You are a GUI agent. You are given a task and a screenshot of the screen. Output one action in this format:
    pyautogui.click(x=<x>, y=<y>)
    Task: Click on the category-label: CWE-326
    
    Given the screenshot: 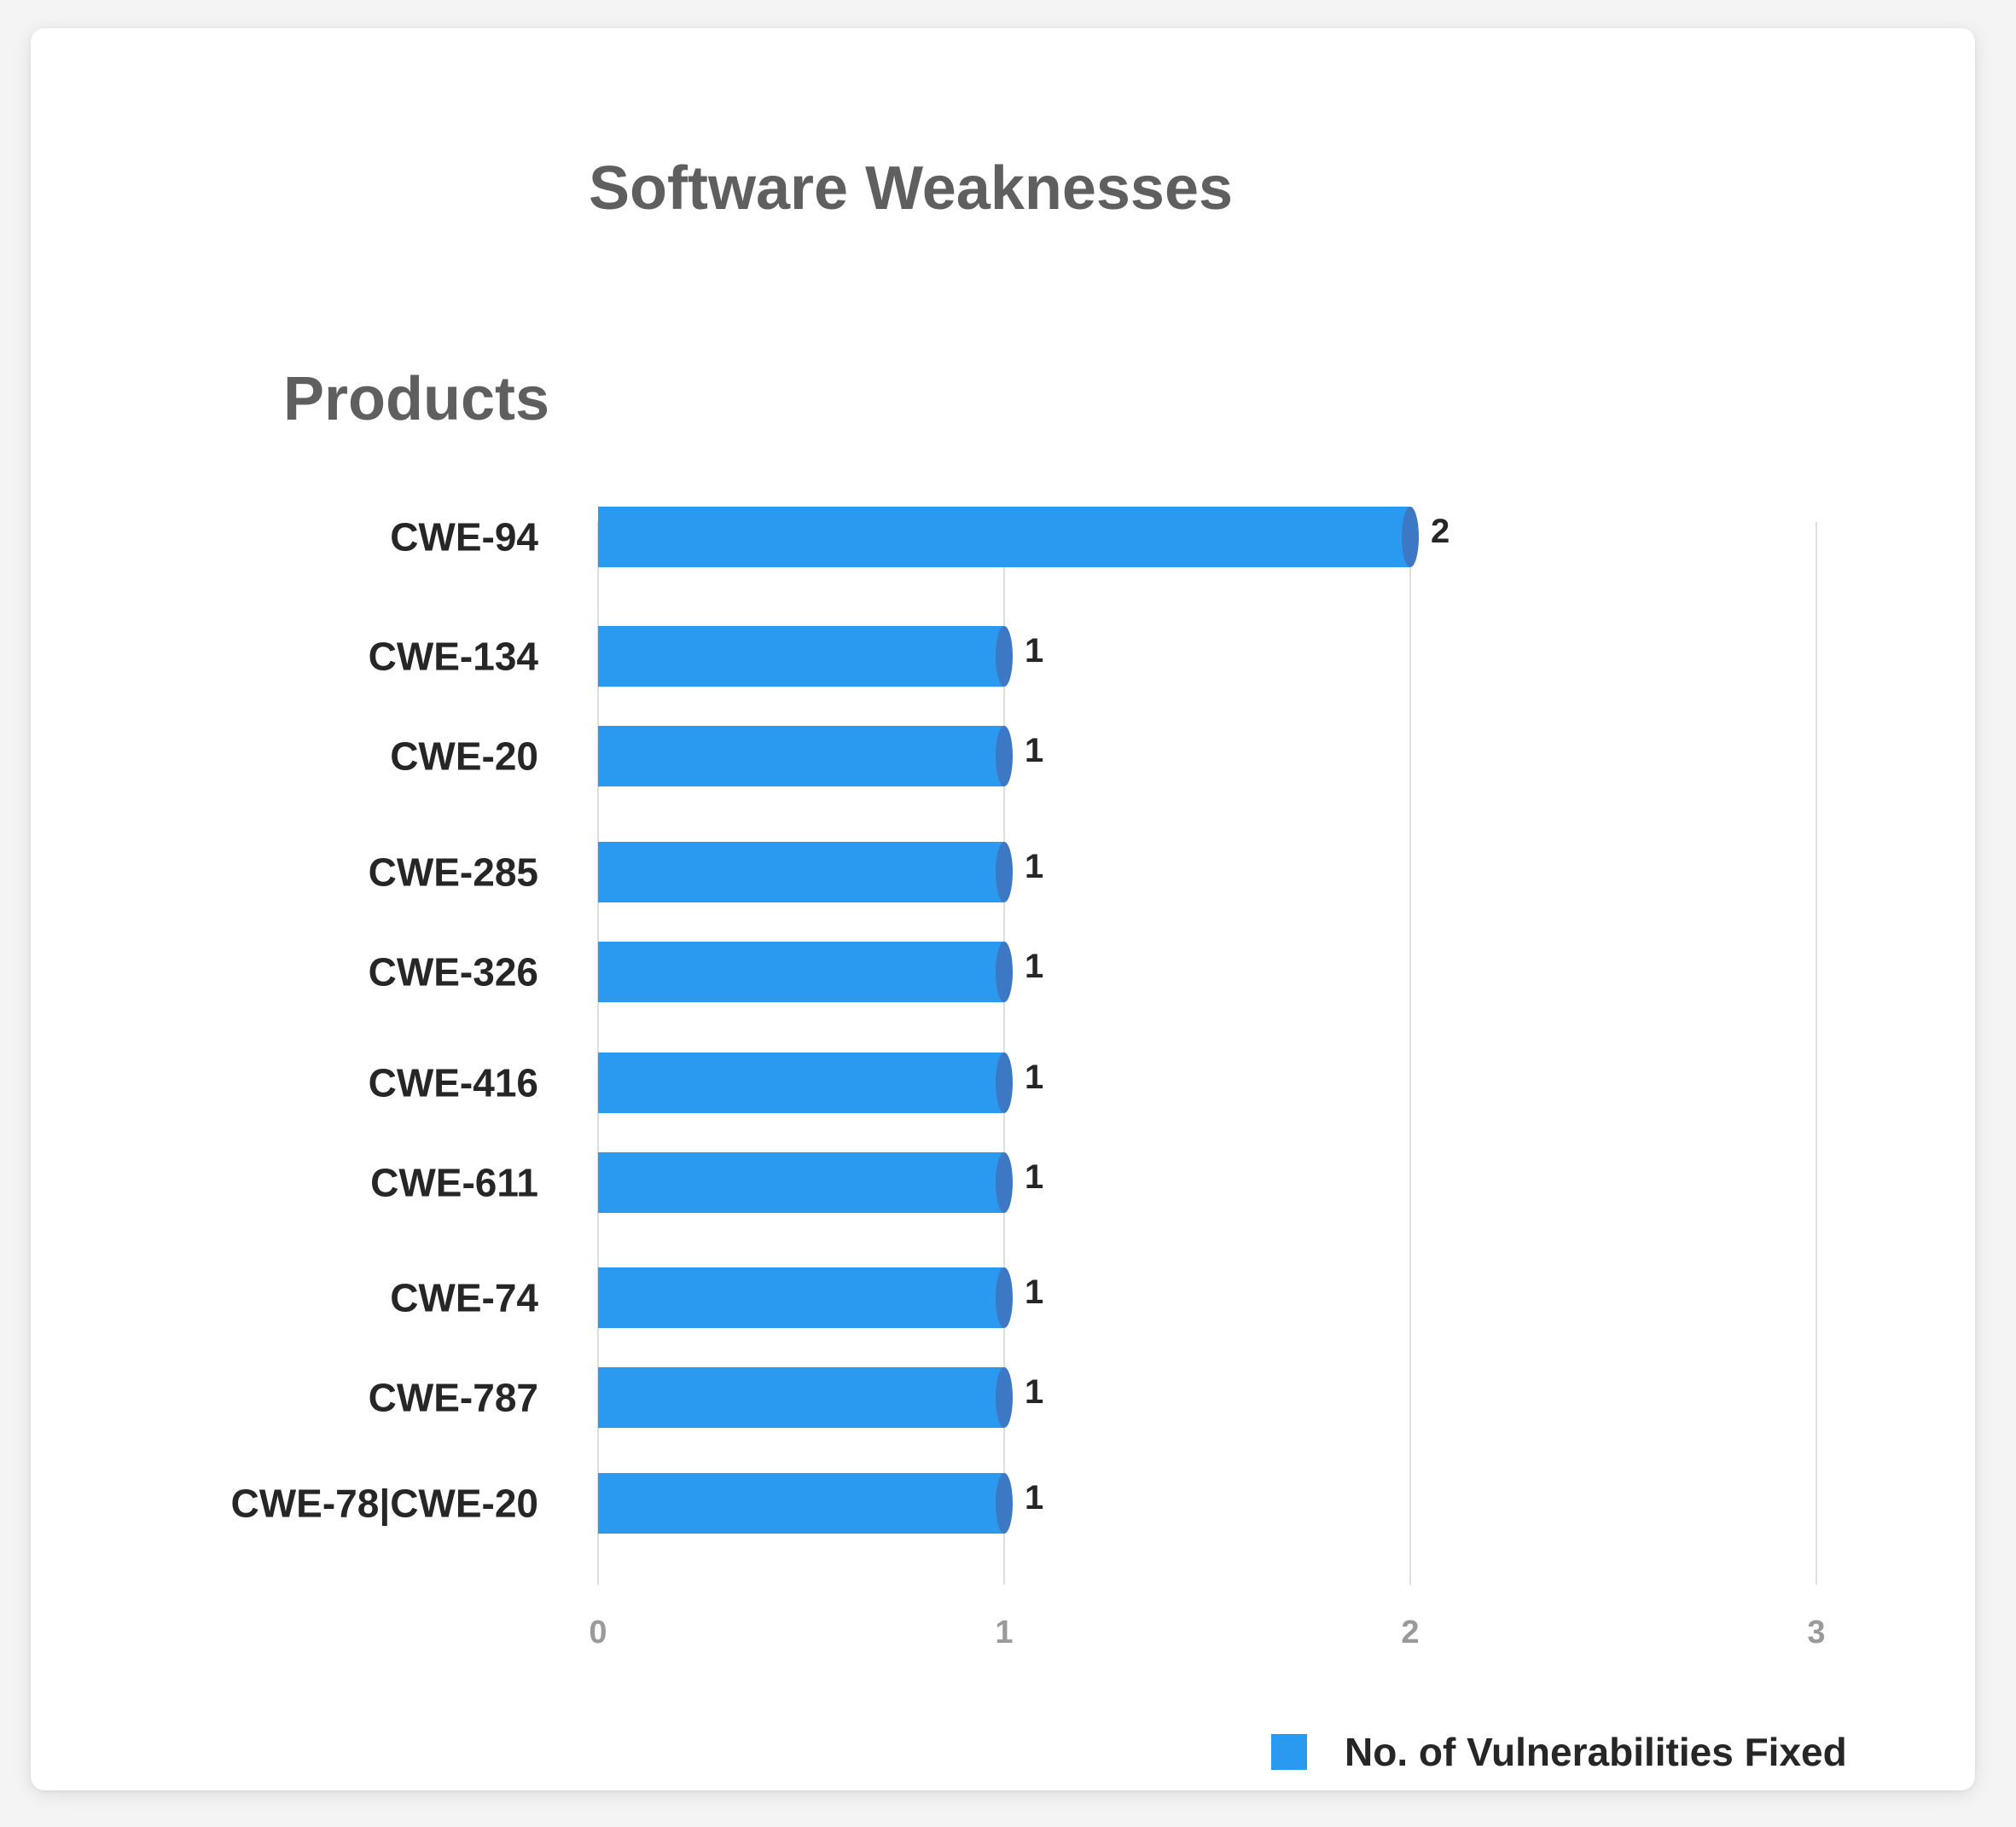 What is the action you would take?
    pyautogui.click(x=453, y=972)
    